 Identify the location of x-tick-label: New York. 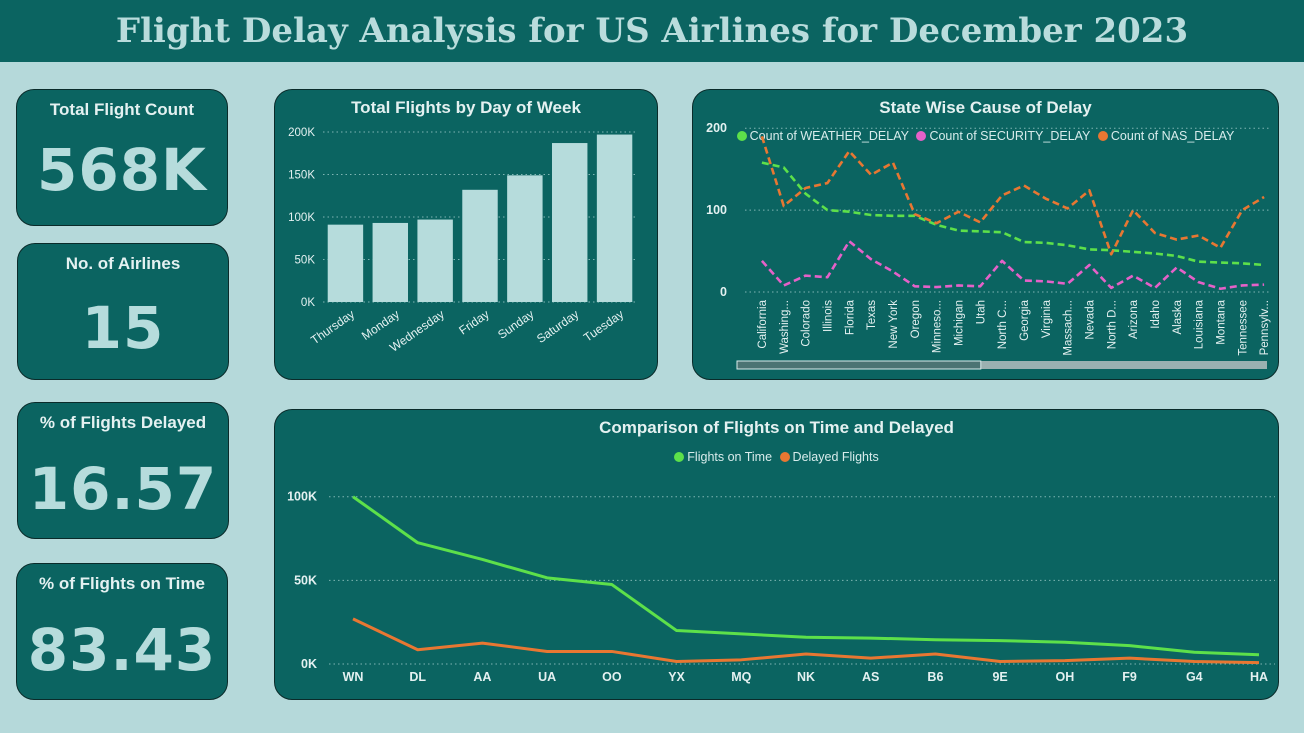
(894, 324).